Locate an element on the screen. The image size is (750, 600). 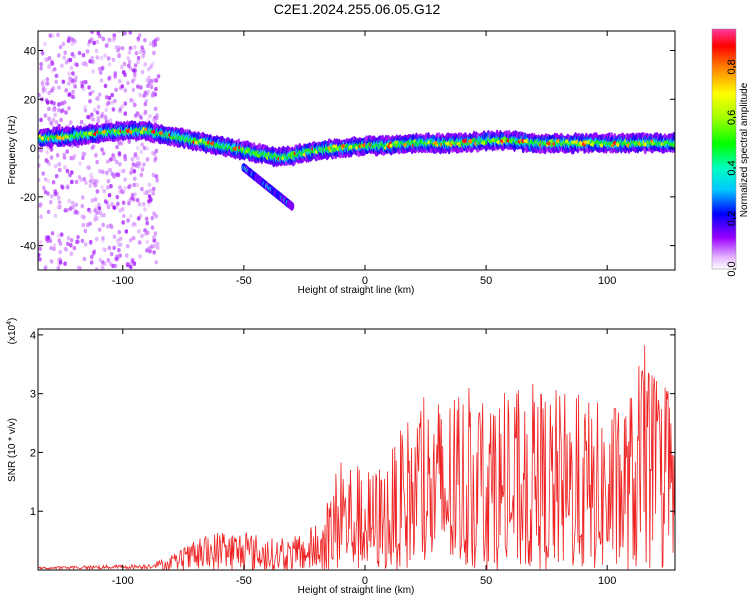
y-tick-label: 3 is located at coordinates (33, 395).